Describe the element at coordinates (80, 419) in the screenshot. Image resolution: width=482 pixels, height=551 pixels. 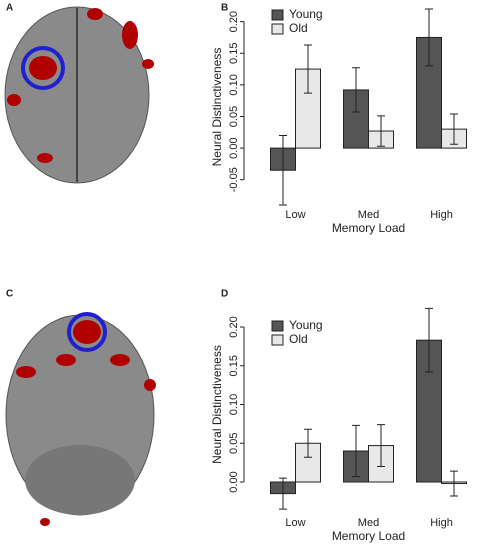
I see `brain-bottom-view` at that location.